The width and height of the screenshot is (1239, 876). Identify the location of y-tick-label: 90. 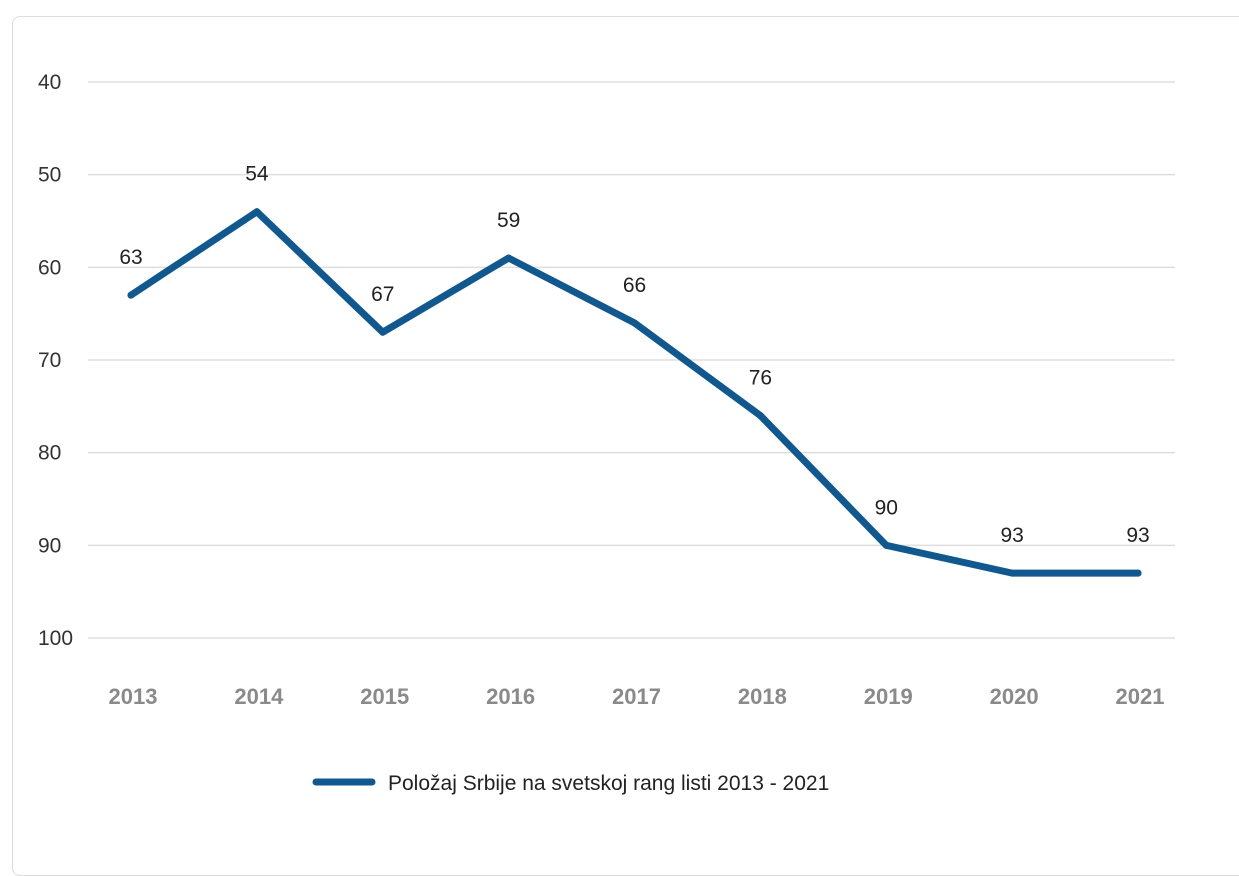
(49, 545).